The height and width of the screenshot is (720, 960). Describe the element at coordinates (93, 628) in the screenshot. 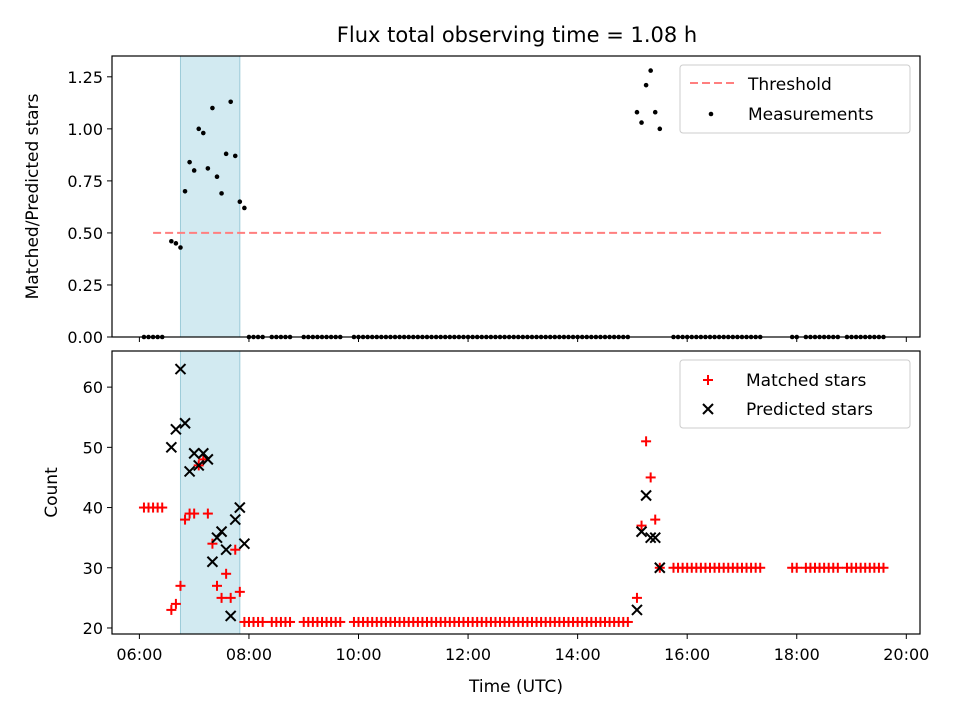

I see `y-tick-label: 20` at that location.